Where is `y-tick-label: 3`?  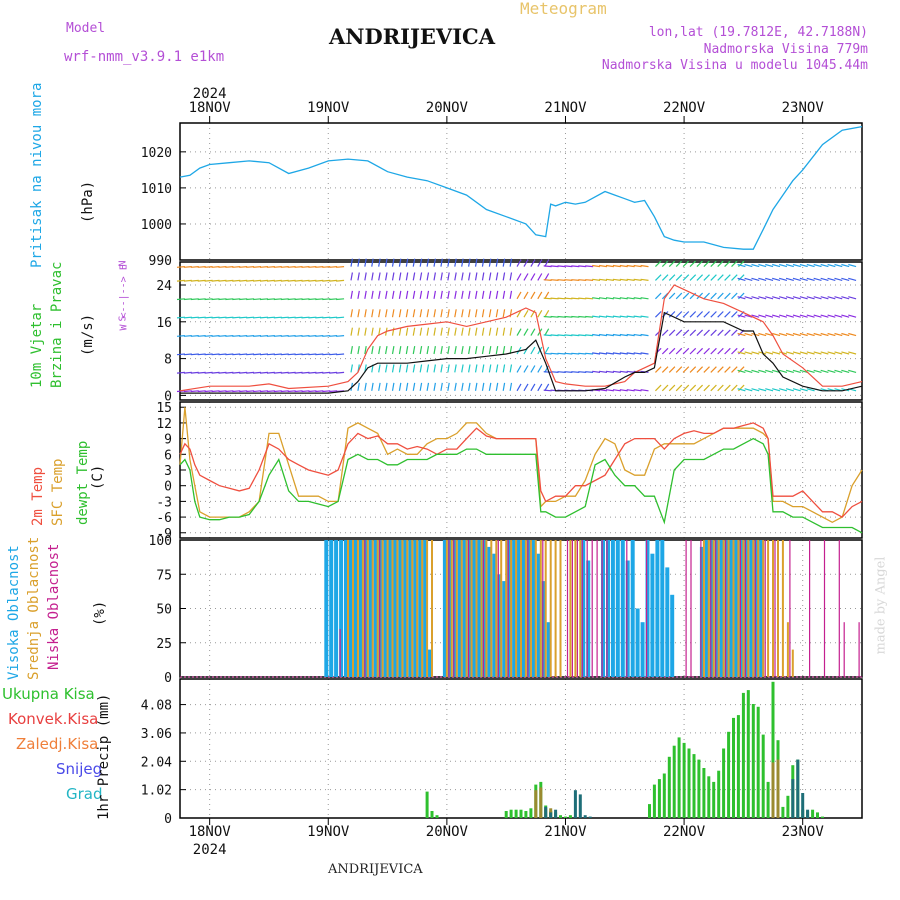
y-tick-label: 3 is located at coordinates (168, 471).